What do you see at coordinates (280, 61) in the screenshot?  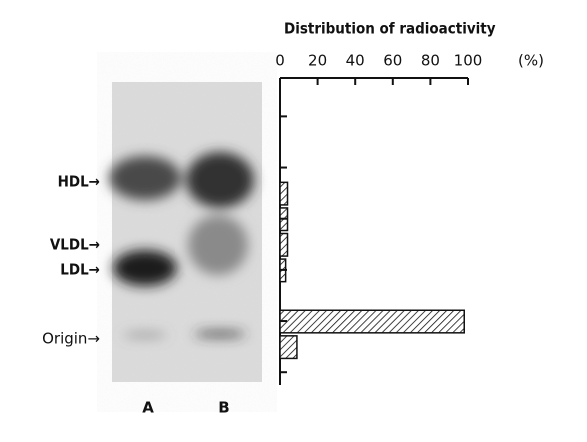 I see `x-tick-label: 0` at bounding box center [280, 61].